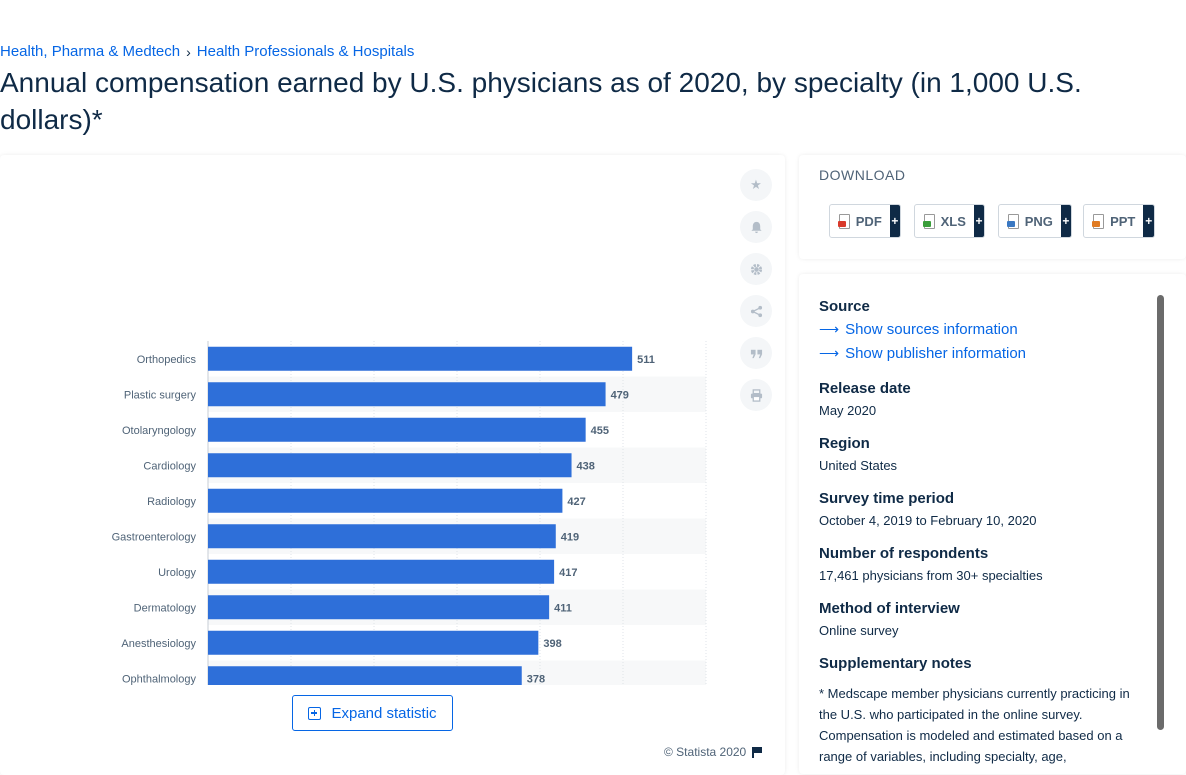  I want to click on download-card: DOWNLOAD PDF + XLS + PNG + PPT +, so click(992, 207).